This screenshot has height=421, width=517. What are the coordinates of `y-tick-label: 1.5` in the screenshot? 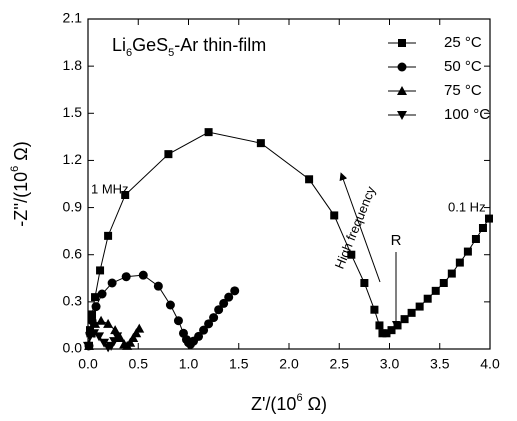 It's located at (73, 112).